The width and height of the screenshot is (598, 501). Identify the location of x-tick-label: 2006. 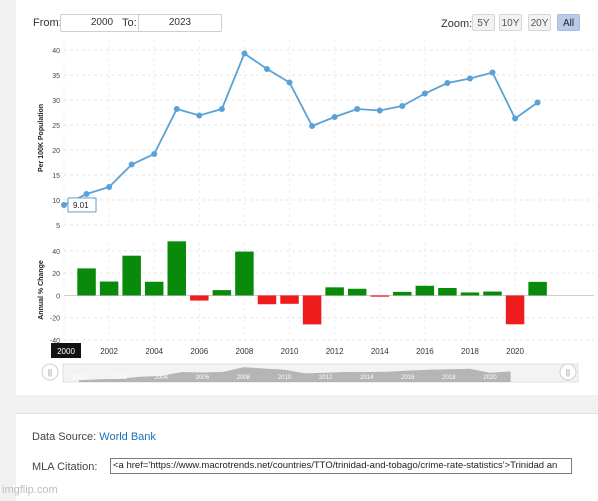
(199, 351).